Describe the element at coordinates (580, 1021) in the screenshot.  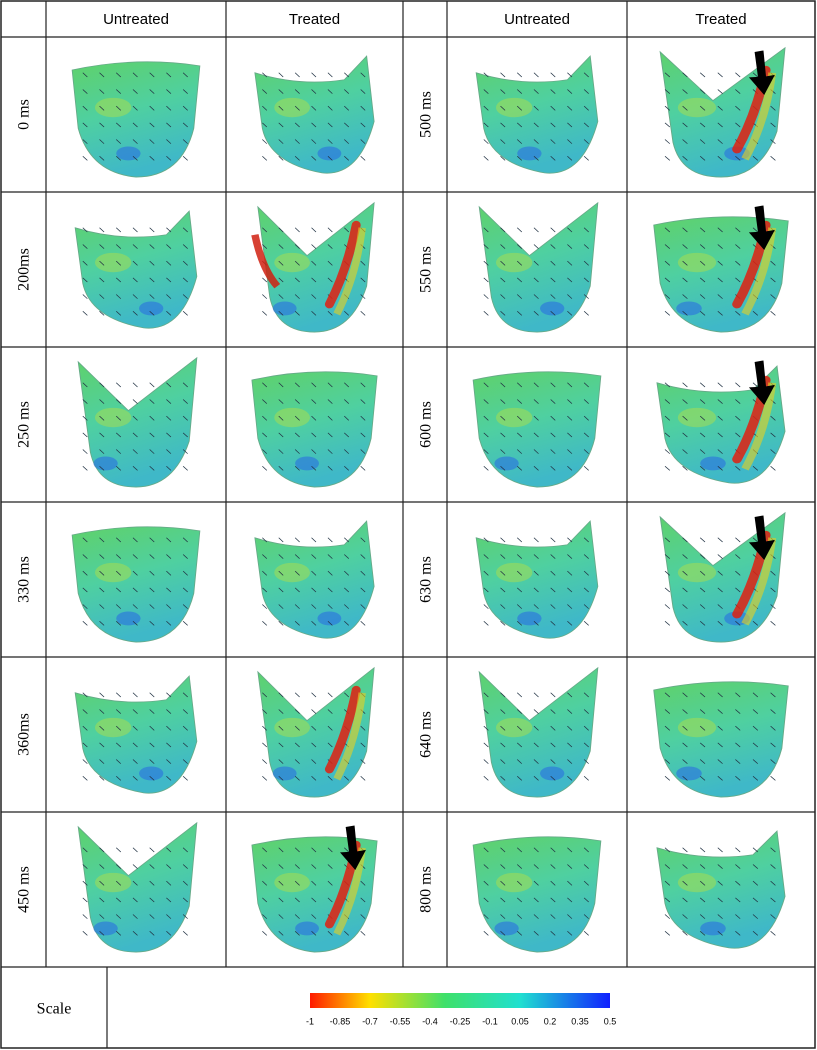
I see `scale-tick: 0.35` at that location.